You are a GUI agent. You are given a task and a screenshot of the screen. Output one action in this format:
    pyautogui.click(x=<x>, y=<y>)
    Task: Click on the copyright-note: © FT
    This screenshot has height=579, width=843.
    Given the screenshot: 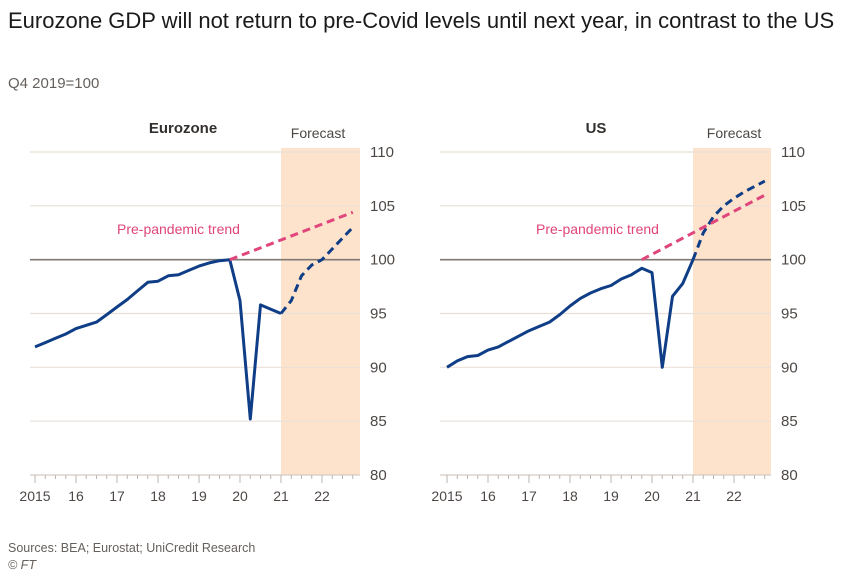 What is the action you would take?
    pyautogui.click(x=22, y=565)
    